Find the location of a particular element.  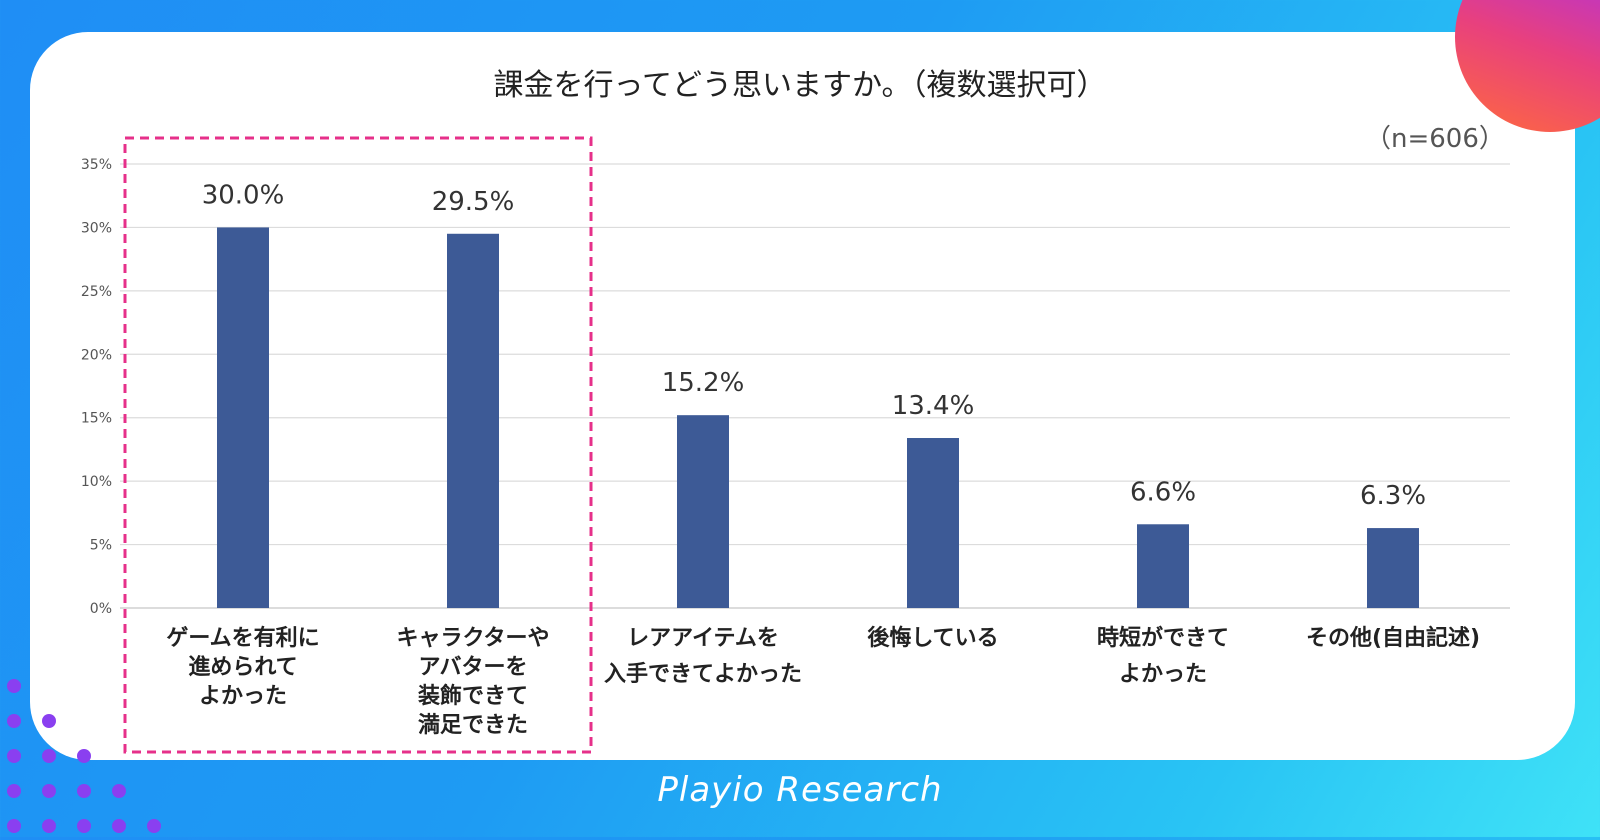

x-tick-label: その他(自由記述) is located at coordinates (1393, 638).